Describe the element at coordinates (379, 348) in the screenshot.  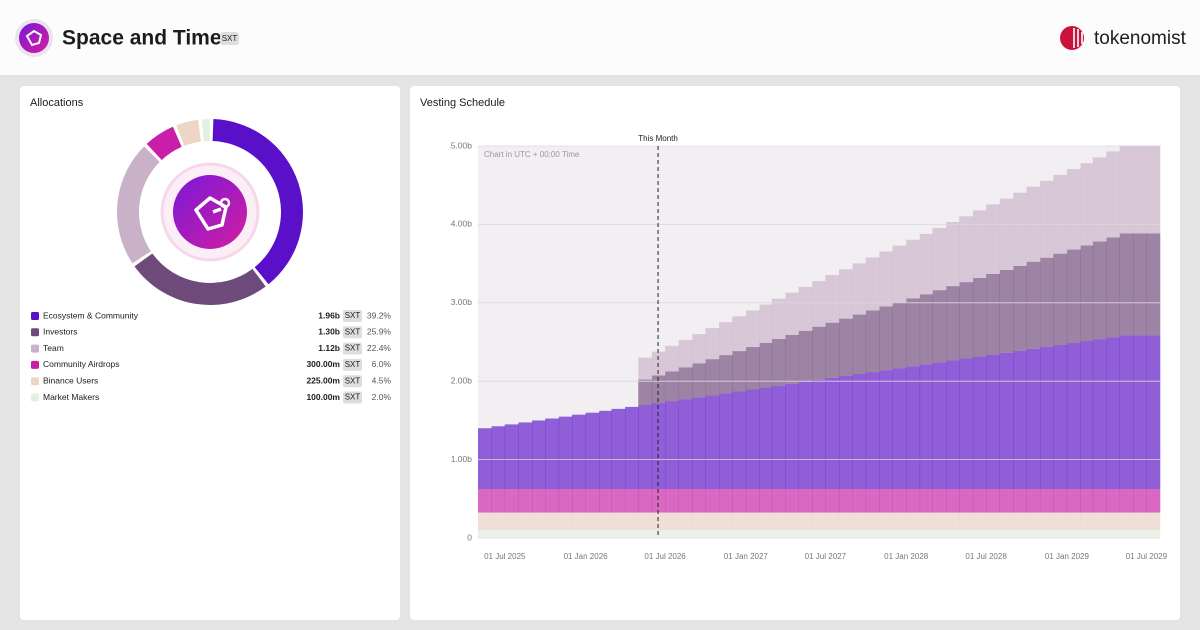
I see `legend-percent: 22.4%` at that location.